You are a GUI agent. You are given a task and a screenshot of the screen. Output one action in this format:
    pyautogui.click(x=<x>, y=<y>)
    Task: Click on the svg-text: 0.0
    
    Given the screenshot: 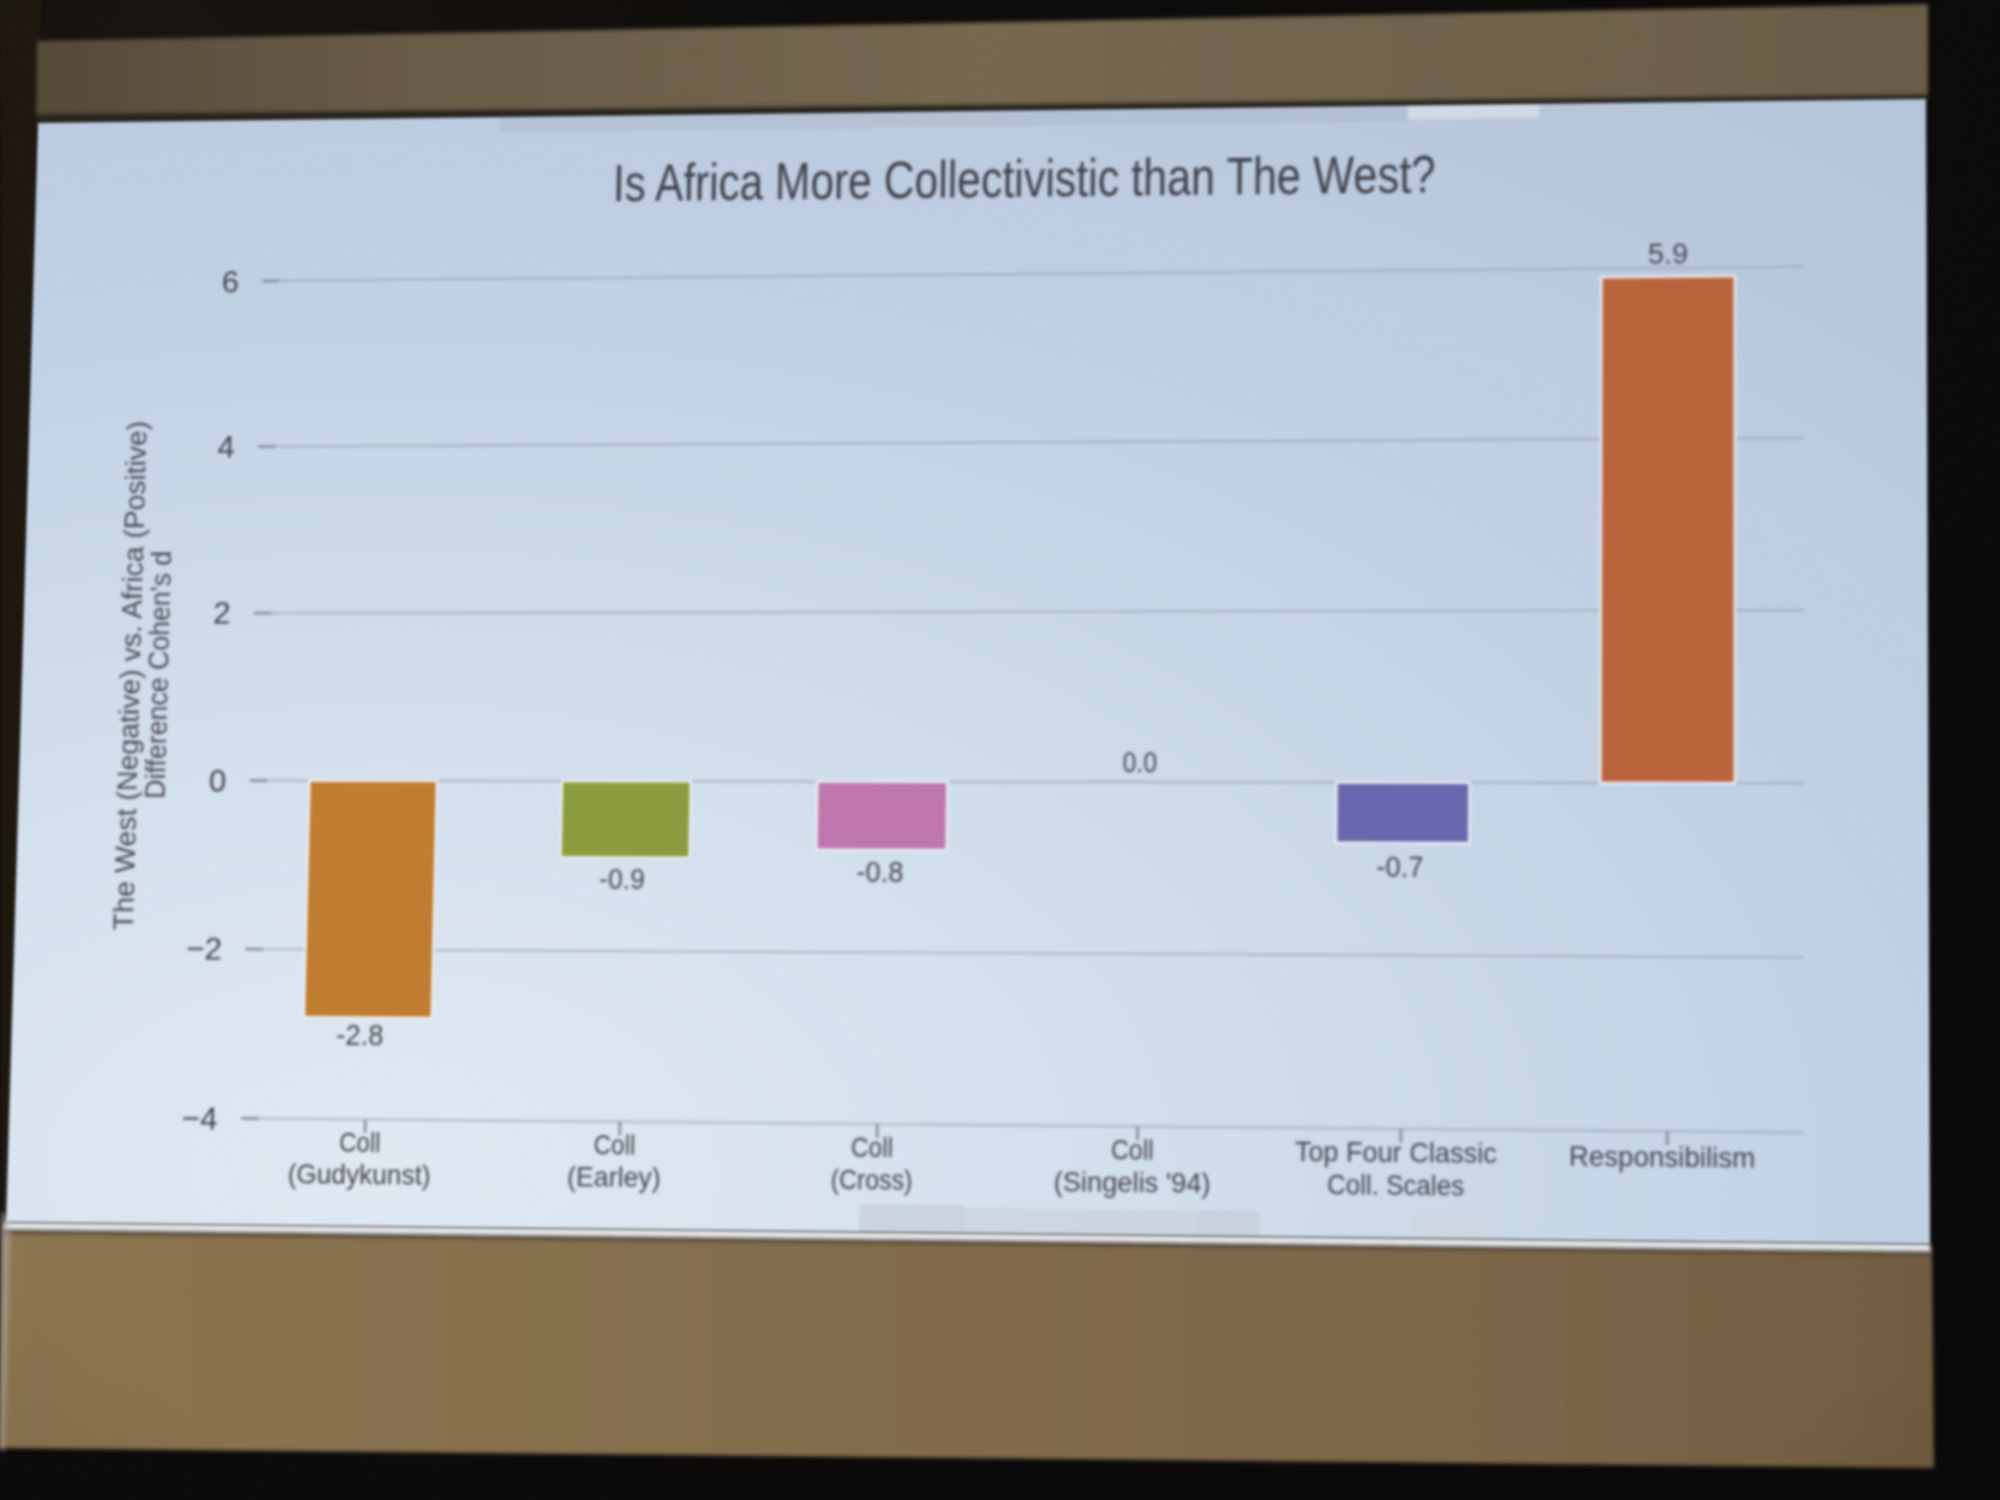 What is the action you would take?
    pyautogui.click(x=1139, y=763)
    